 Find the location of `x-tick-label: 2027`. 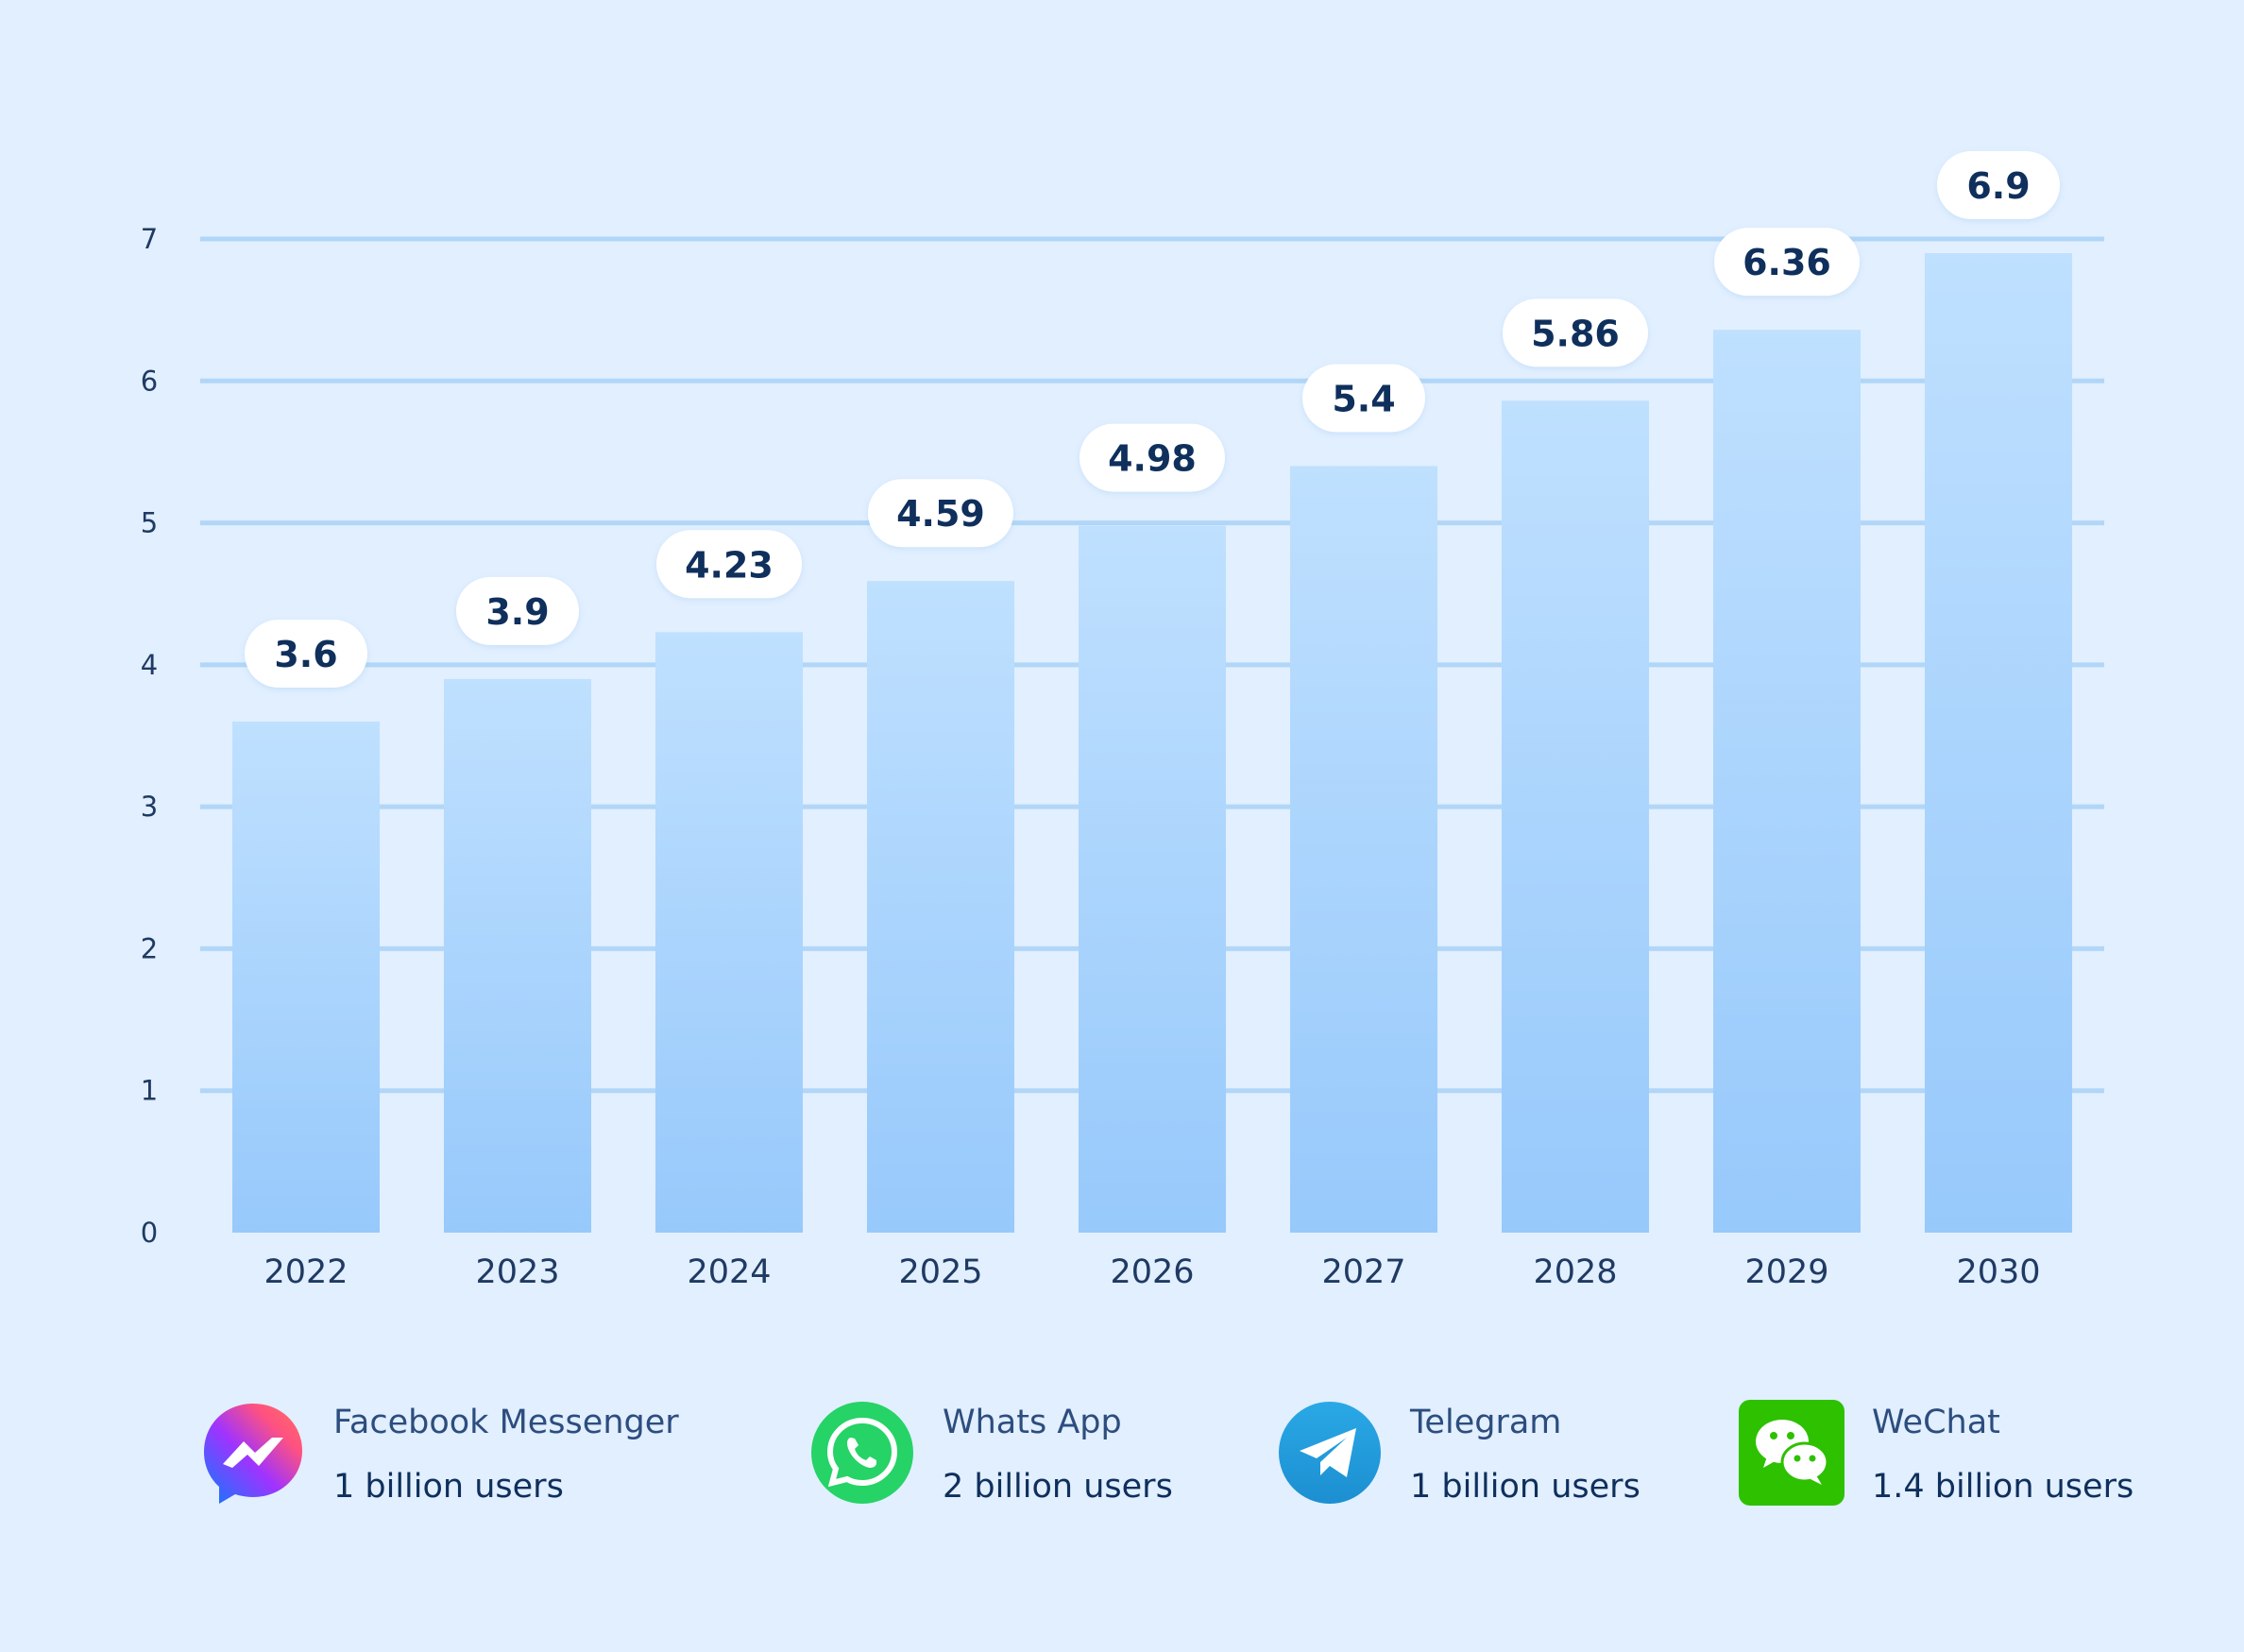

x-tick-label: 2027 is located at coordinates (1363, 1272).